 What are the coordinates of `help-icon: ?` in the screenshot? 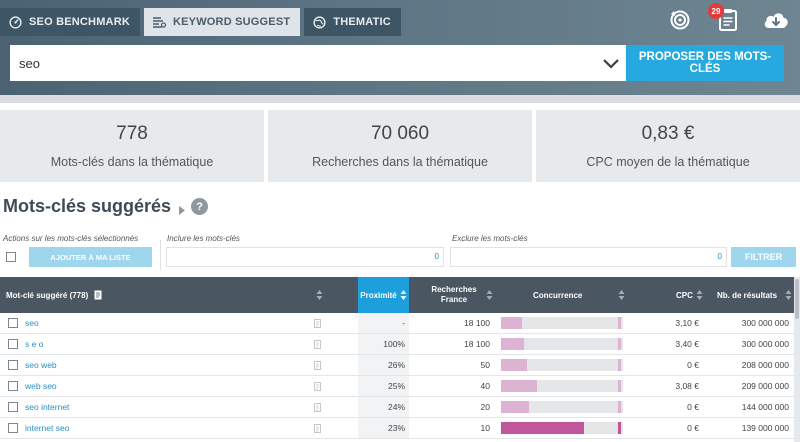 It's located at (200, 206).